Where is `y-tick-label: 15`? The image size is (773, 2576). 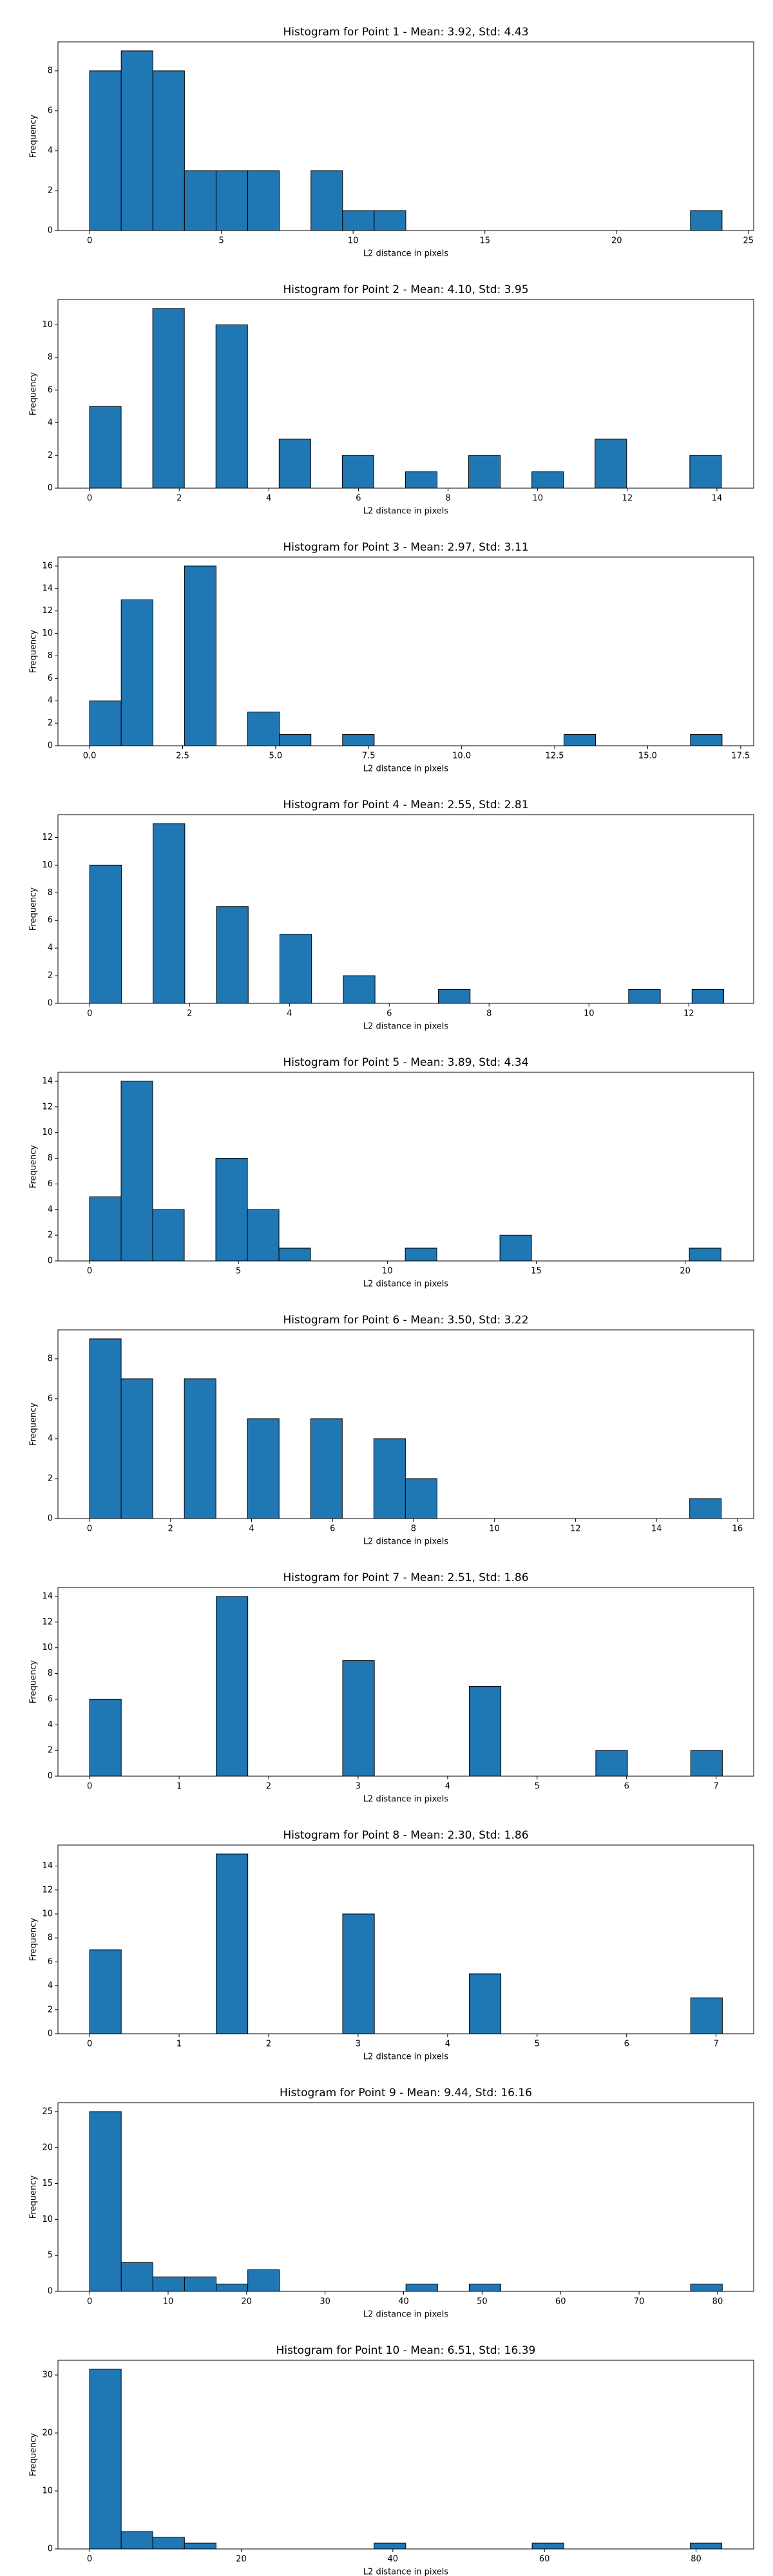 y-tick-label: 15 is located at coordinates (47, 2183).